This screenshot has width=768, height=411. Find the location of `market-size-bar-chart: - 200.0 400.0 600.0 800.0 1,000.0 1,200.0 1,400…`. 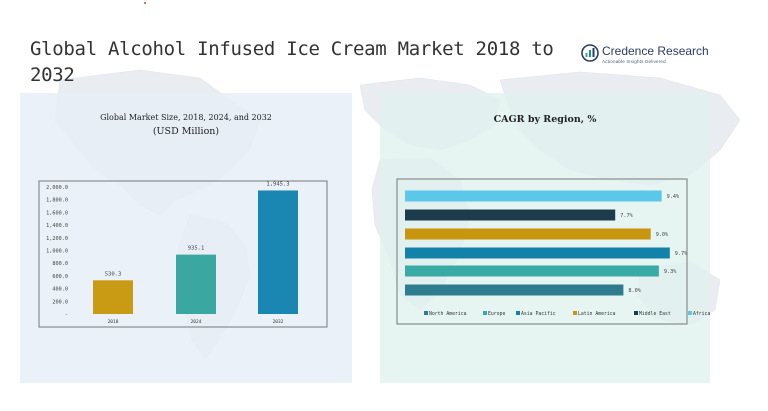

market-size-bar-chart: - 200.0 400.0 600.0 800.0 1,000.0 1,200.0 1,400… is located at coordinates (183, 254).